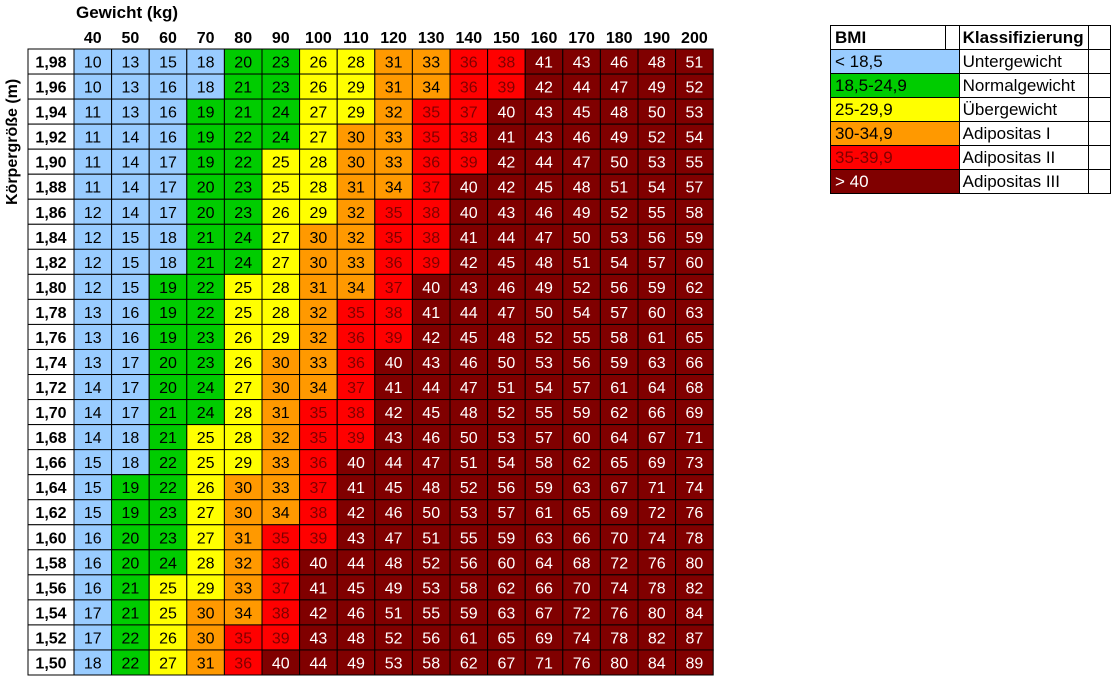 The height and width of the screenshot is (688, 1111). Describe the element at coordinates (507, 63) in the screenshot. I see `cell-value: 38` at that location.